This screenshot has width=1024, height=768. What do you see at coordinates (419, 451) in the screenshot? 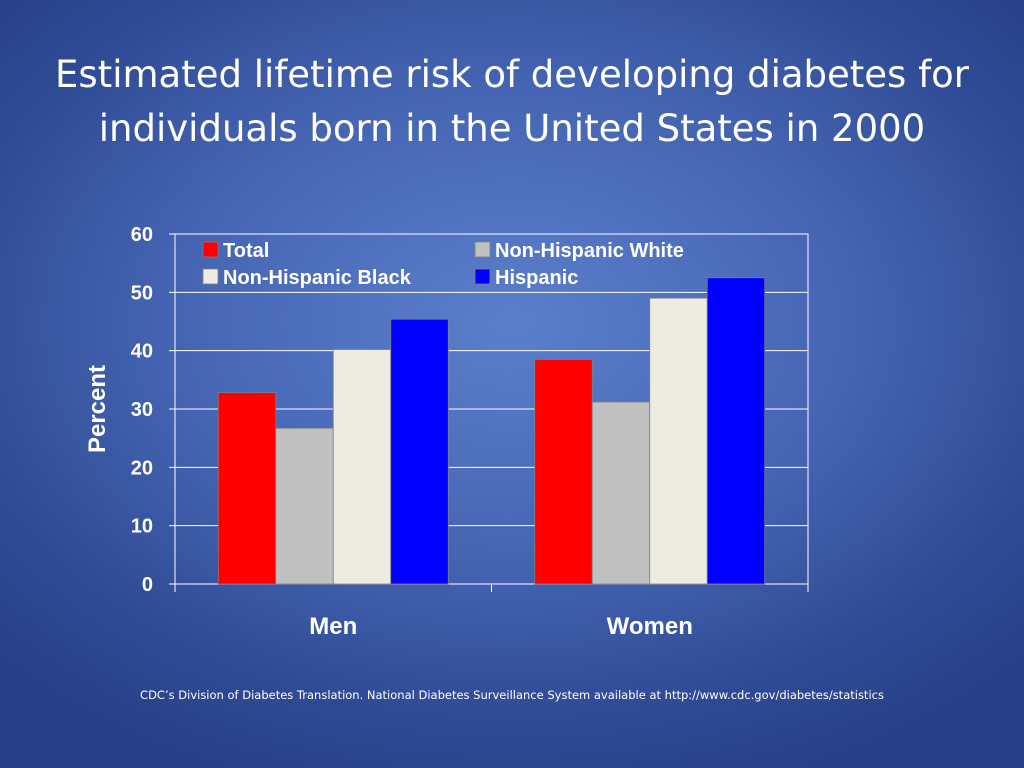
I see `bar-hispanic-men` at bounding box center [419, 451].